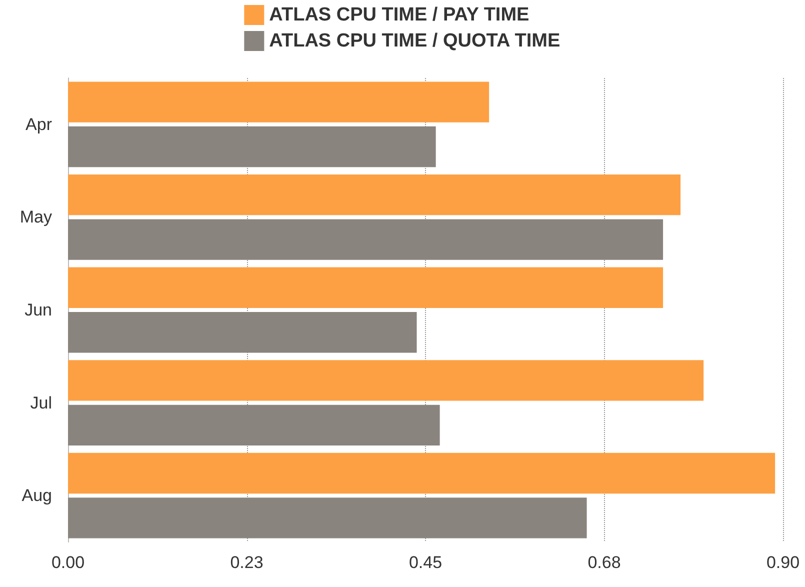  What do you see at coordinates (38, 310) in the screenshot?
I see `y-tick-label: Jun` at bounding box center [38, 310].